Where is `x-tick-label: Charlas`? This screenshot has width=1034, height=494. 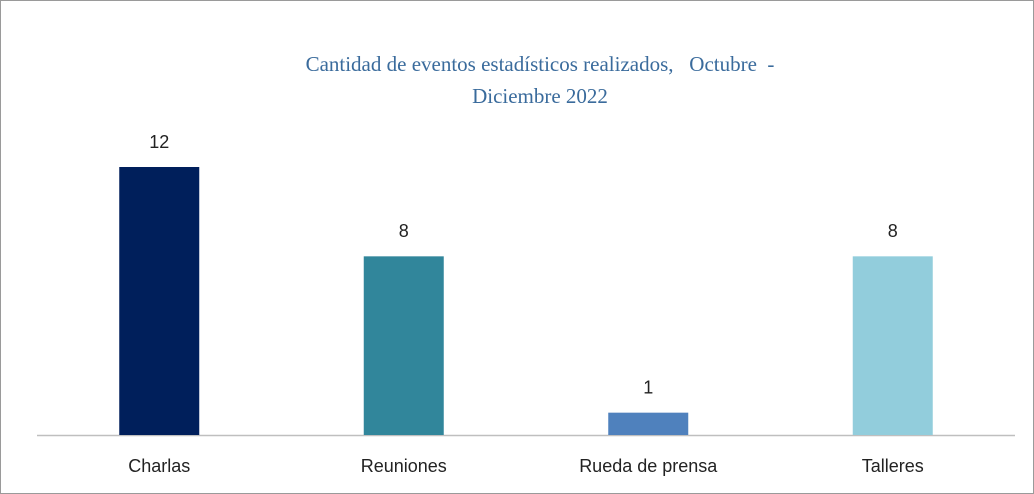 x-tick-label: Charlas is located at coordinates (159, 466).